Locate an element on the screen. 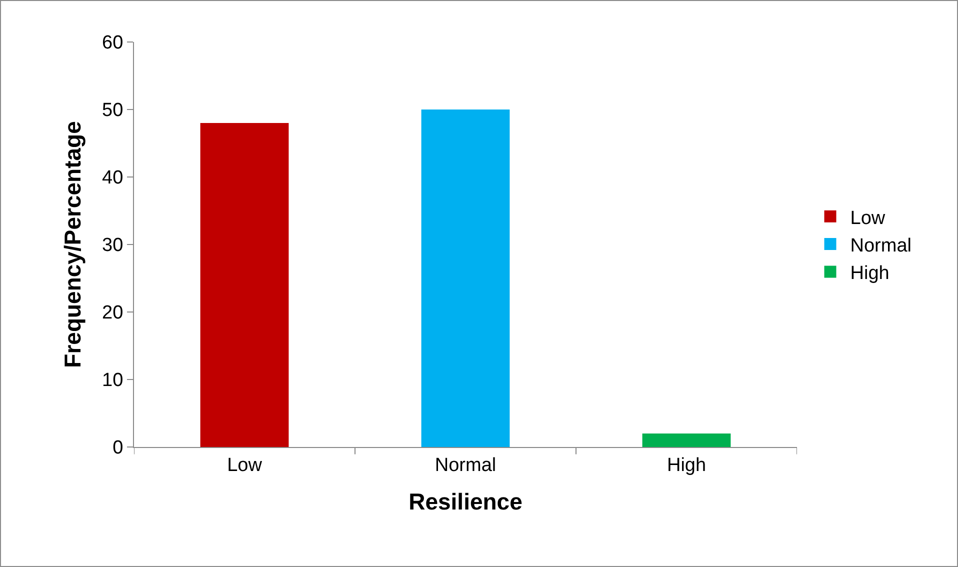 This screenshot has height=567, width=958. legend-label: Normal is located at coordinates (881, 245).